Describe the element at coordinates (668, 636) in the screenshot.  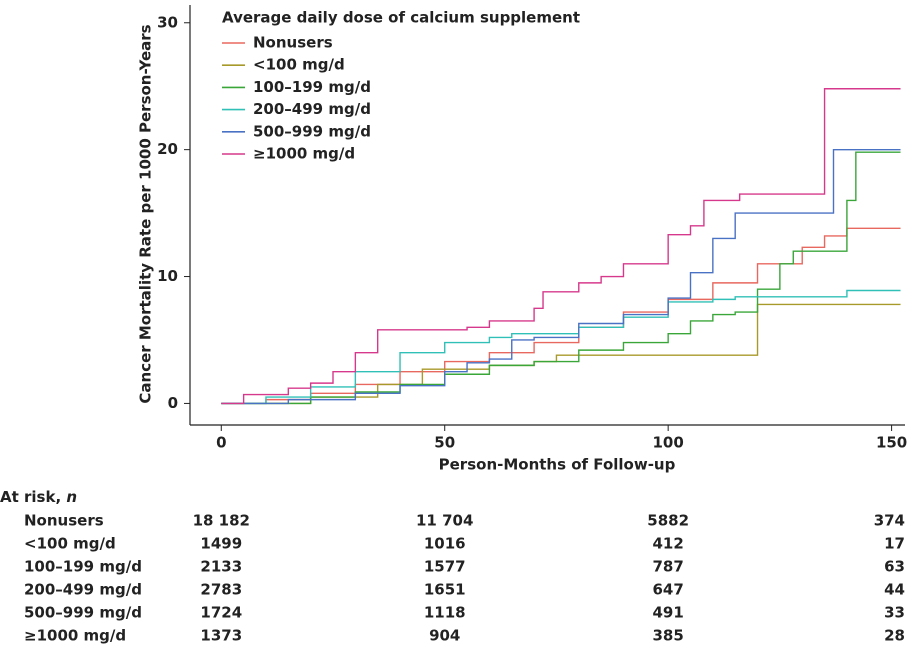
I see `risk-cell: 385` at that location.